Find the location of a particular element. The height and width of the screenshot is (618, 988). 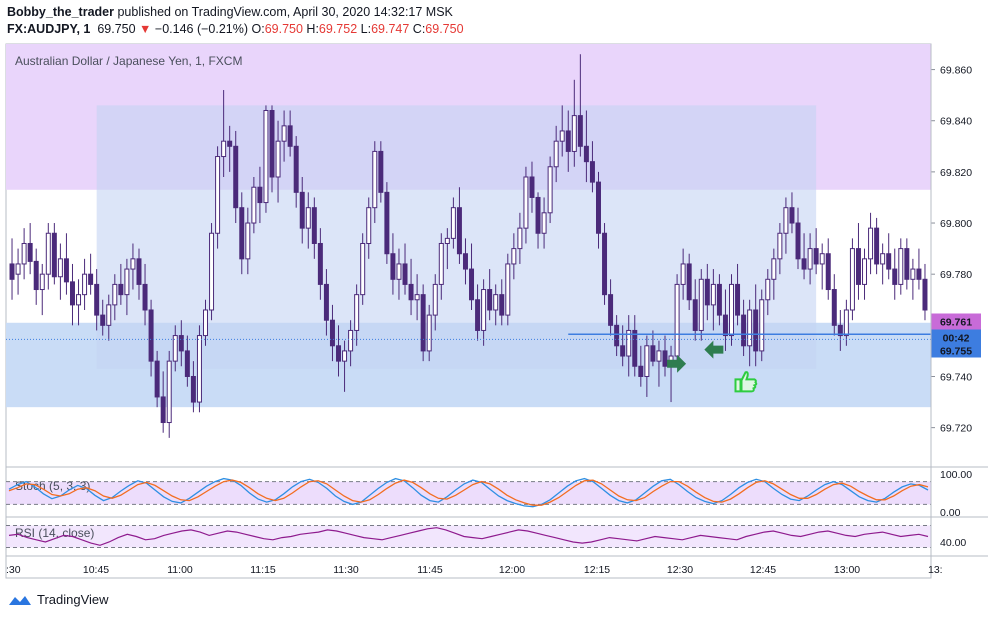

footer-brand: TradingView is located at coordinates (58, 599).